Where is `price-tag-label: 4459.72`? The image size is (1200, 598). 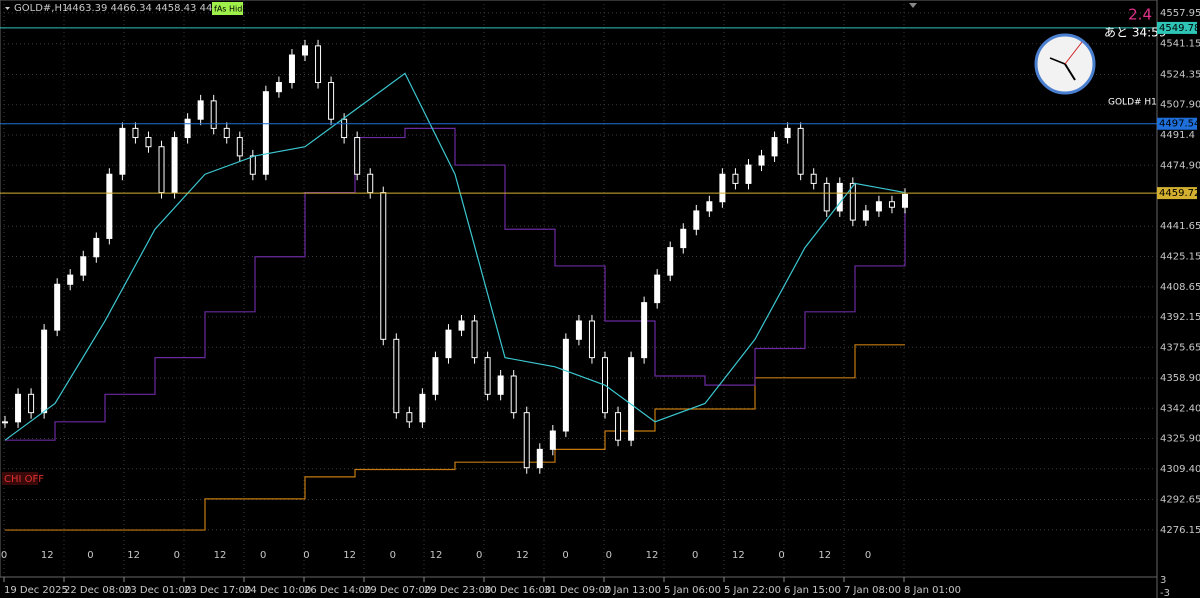
price-tag-label: 4459.72 is located at coordinates (1179, 193).